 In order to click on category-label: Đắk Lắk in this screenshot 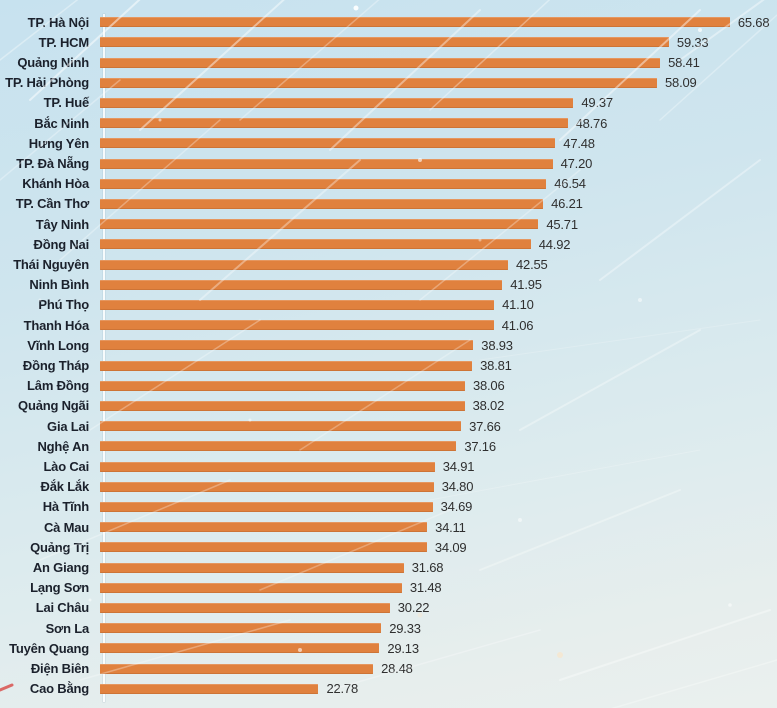, I will do `click(65, 487)`.